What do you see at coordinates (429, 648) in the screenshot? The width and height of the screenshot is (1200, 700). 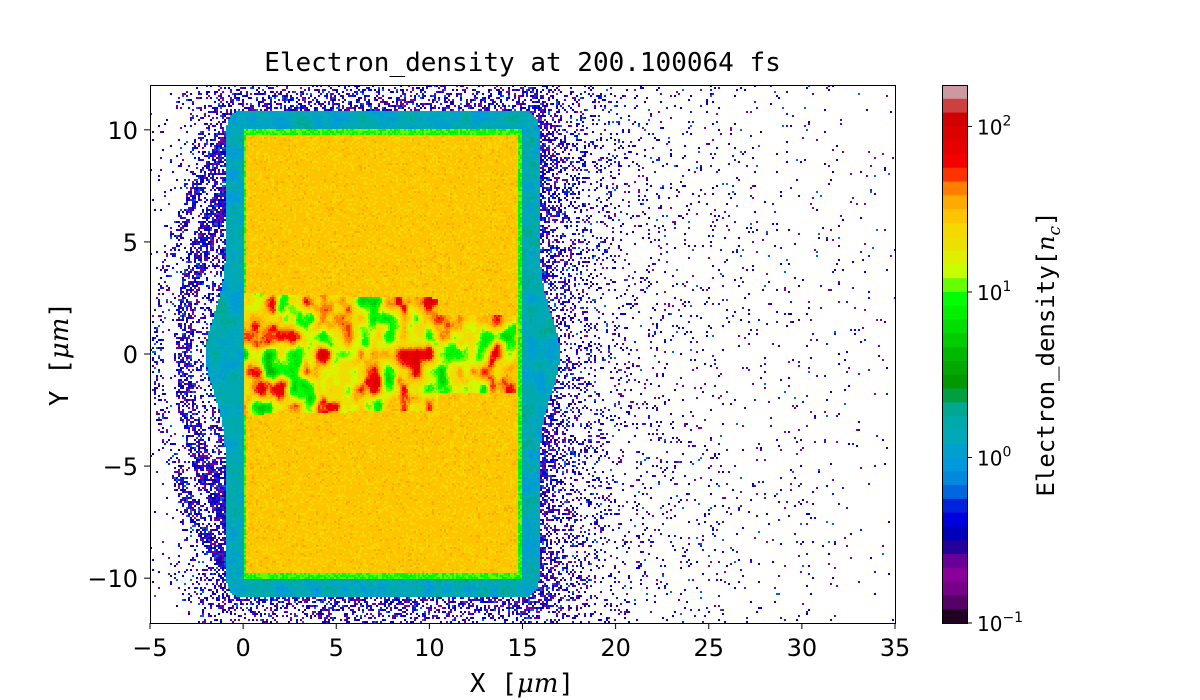 I see `x-tick-label: 10` at bounding box center [429, 648].